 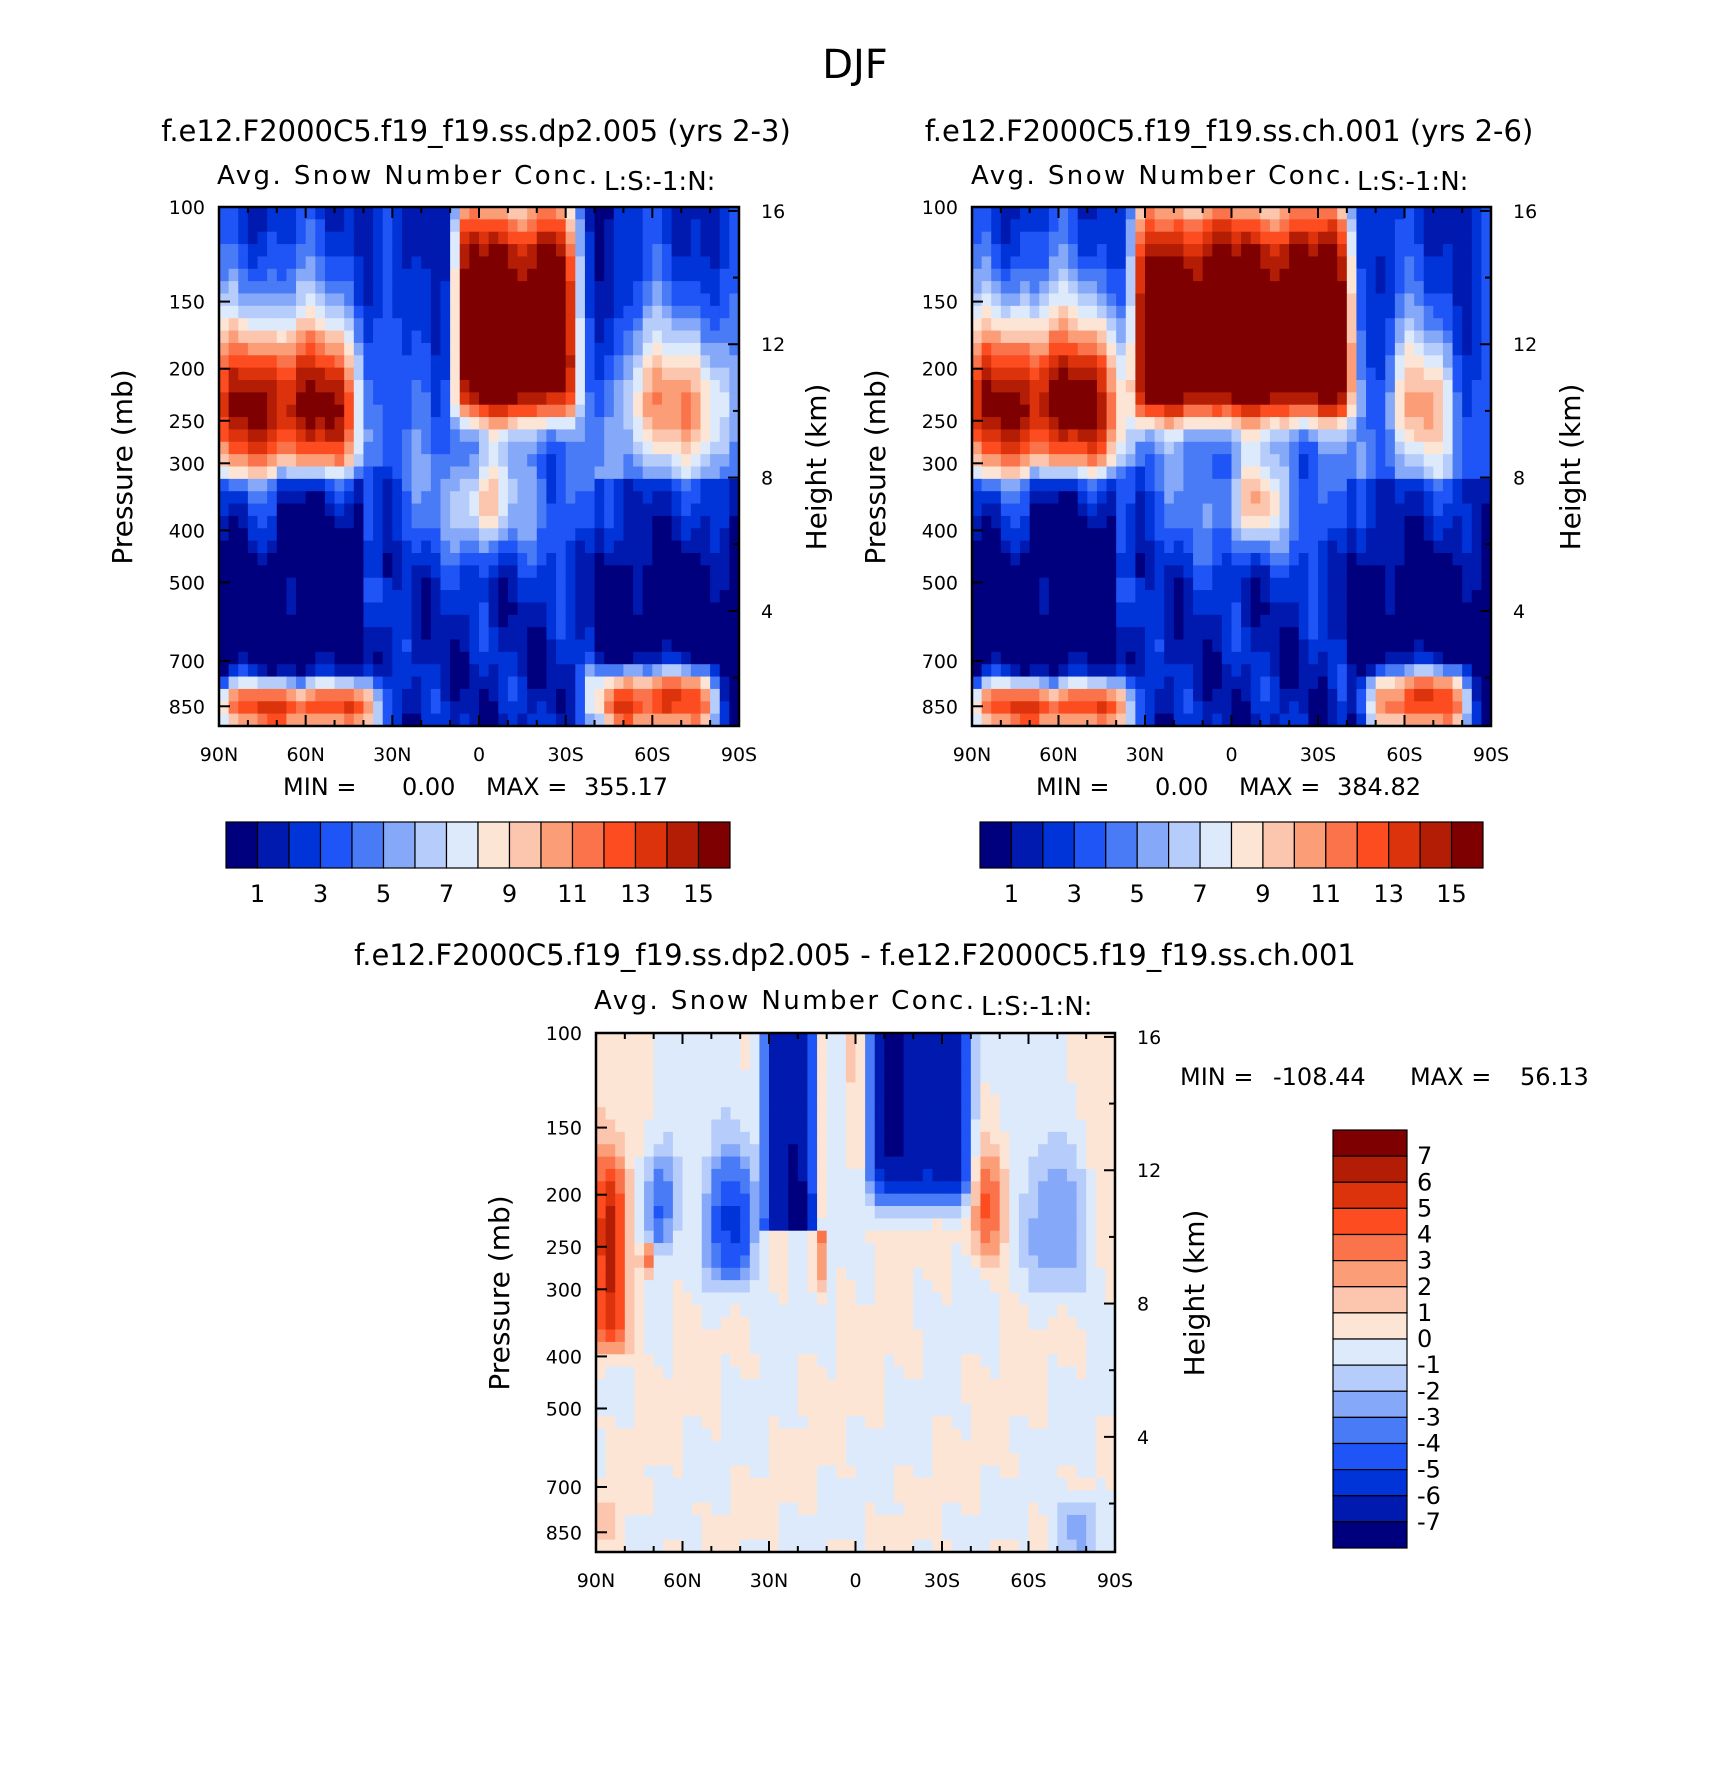 I want to click on colorbar-label: 7, so click(x=446, y=894).